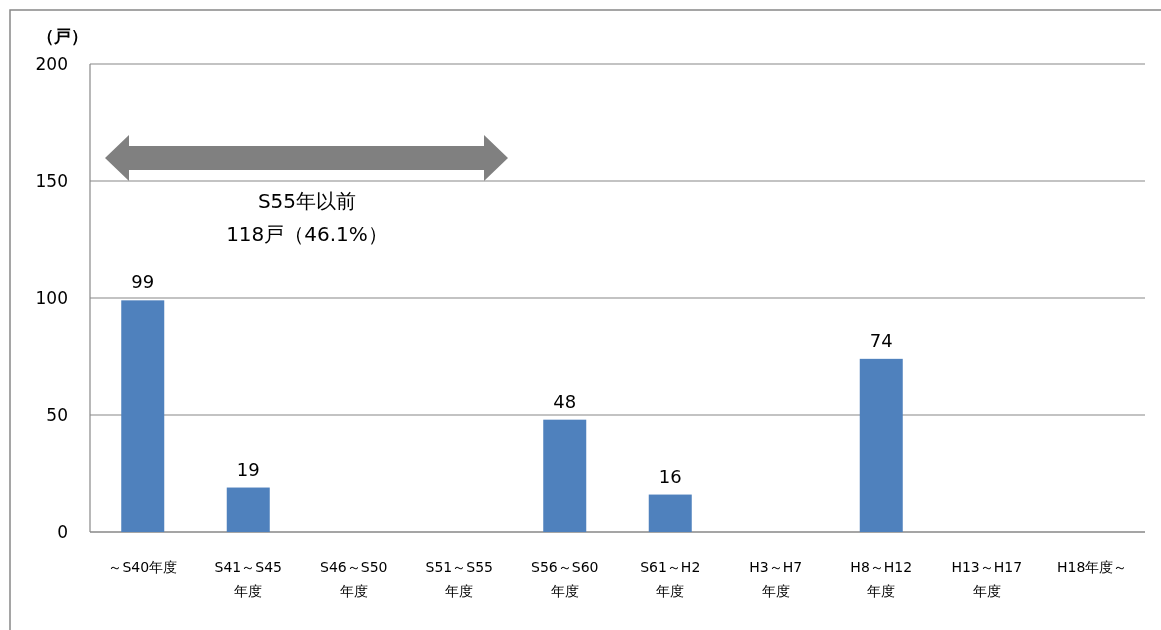  Describe the element at coordinates (459, 579) in the screenshot. I see `x-tick-label: S51～S55 年度` at that location.